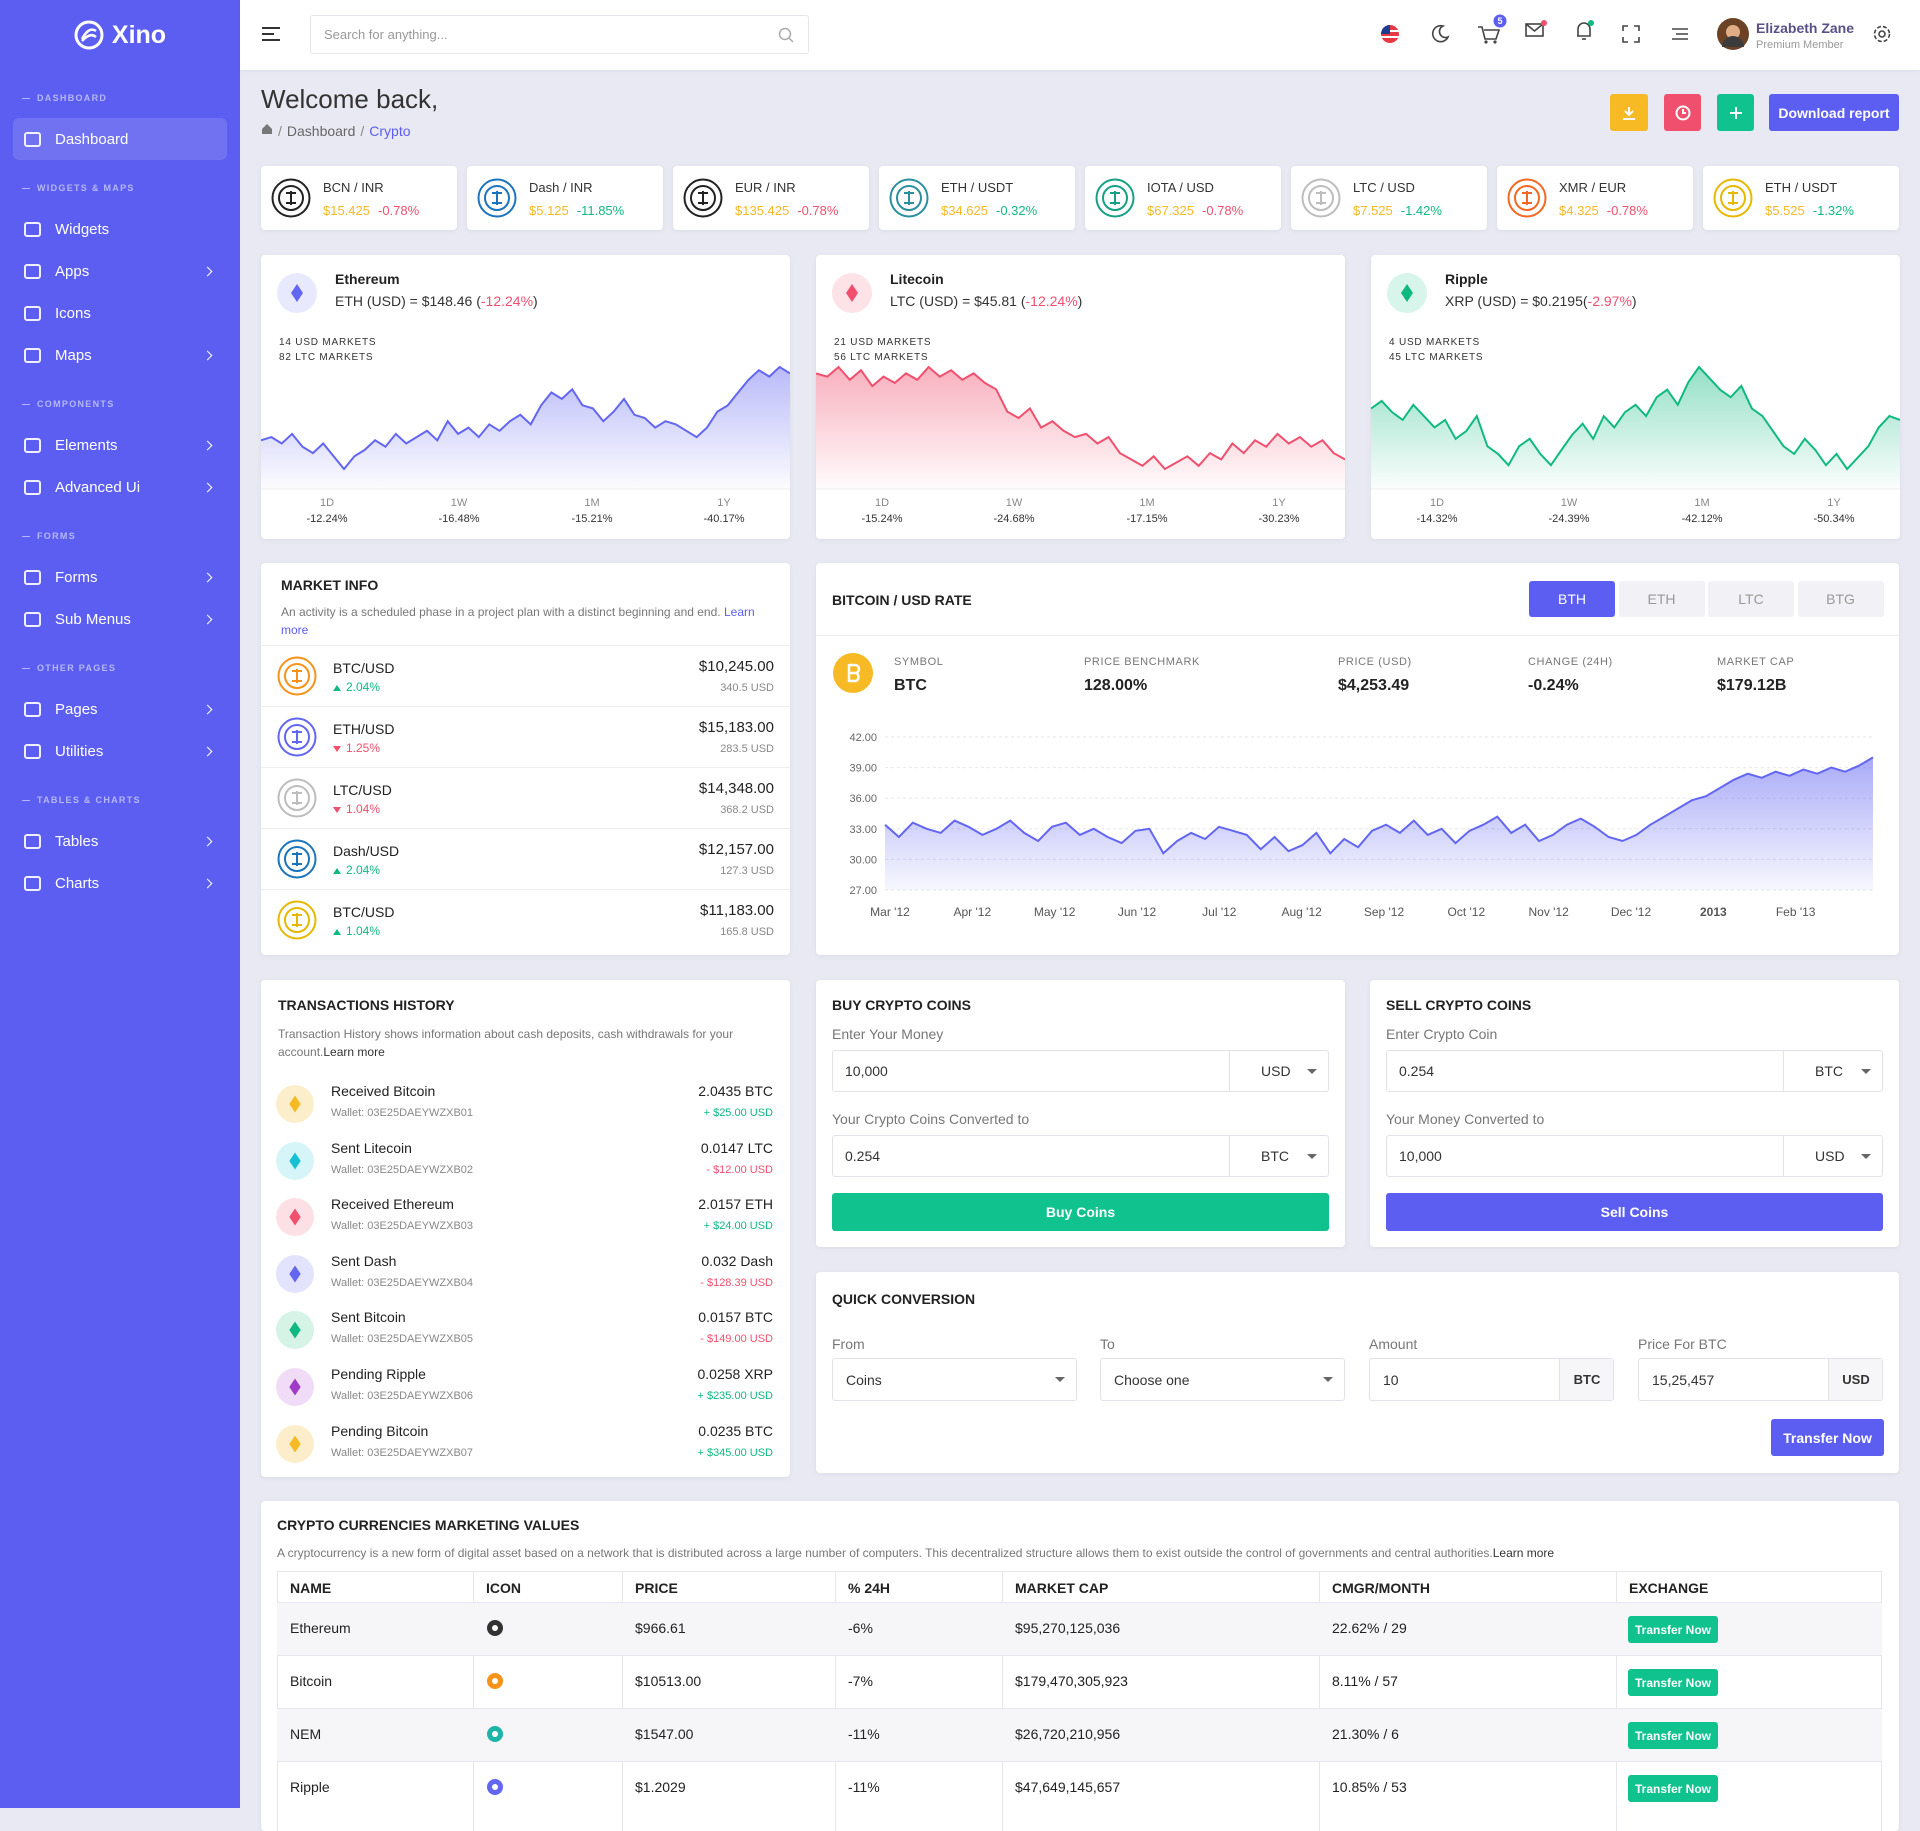 This screenshot has height=1831, width=1920. What do you see at coordinates (1635, 427) in the screenshot?
I see `sparkline-chart` at bounding box center [1635, 427].